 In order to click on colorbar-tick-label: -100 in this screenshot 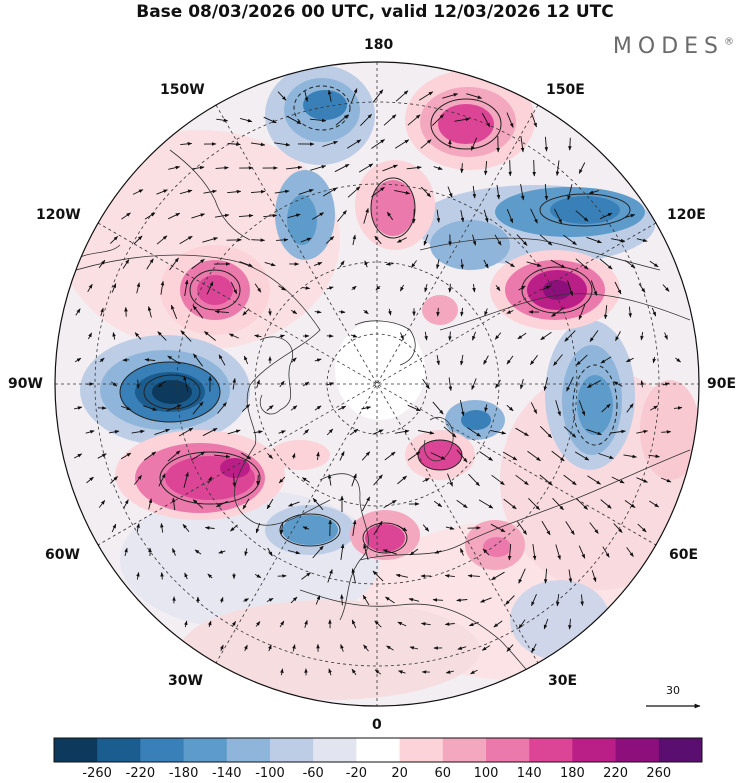, I will do `click(270, 773)`.